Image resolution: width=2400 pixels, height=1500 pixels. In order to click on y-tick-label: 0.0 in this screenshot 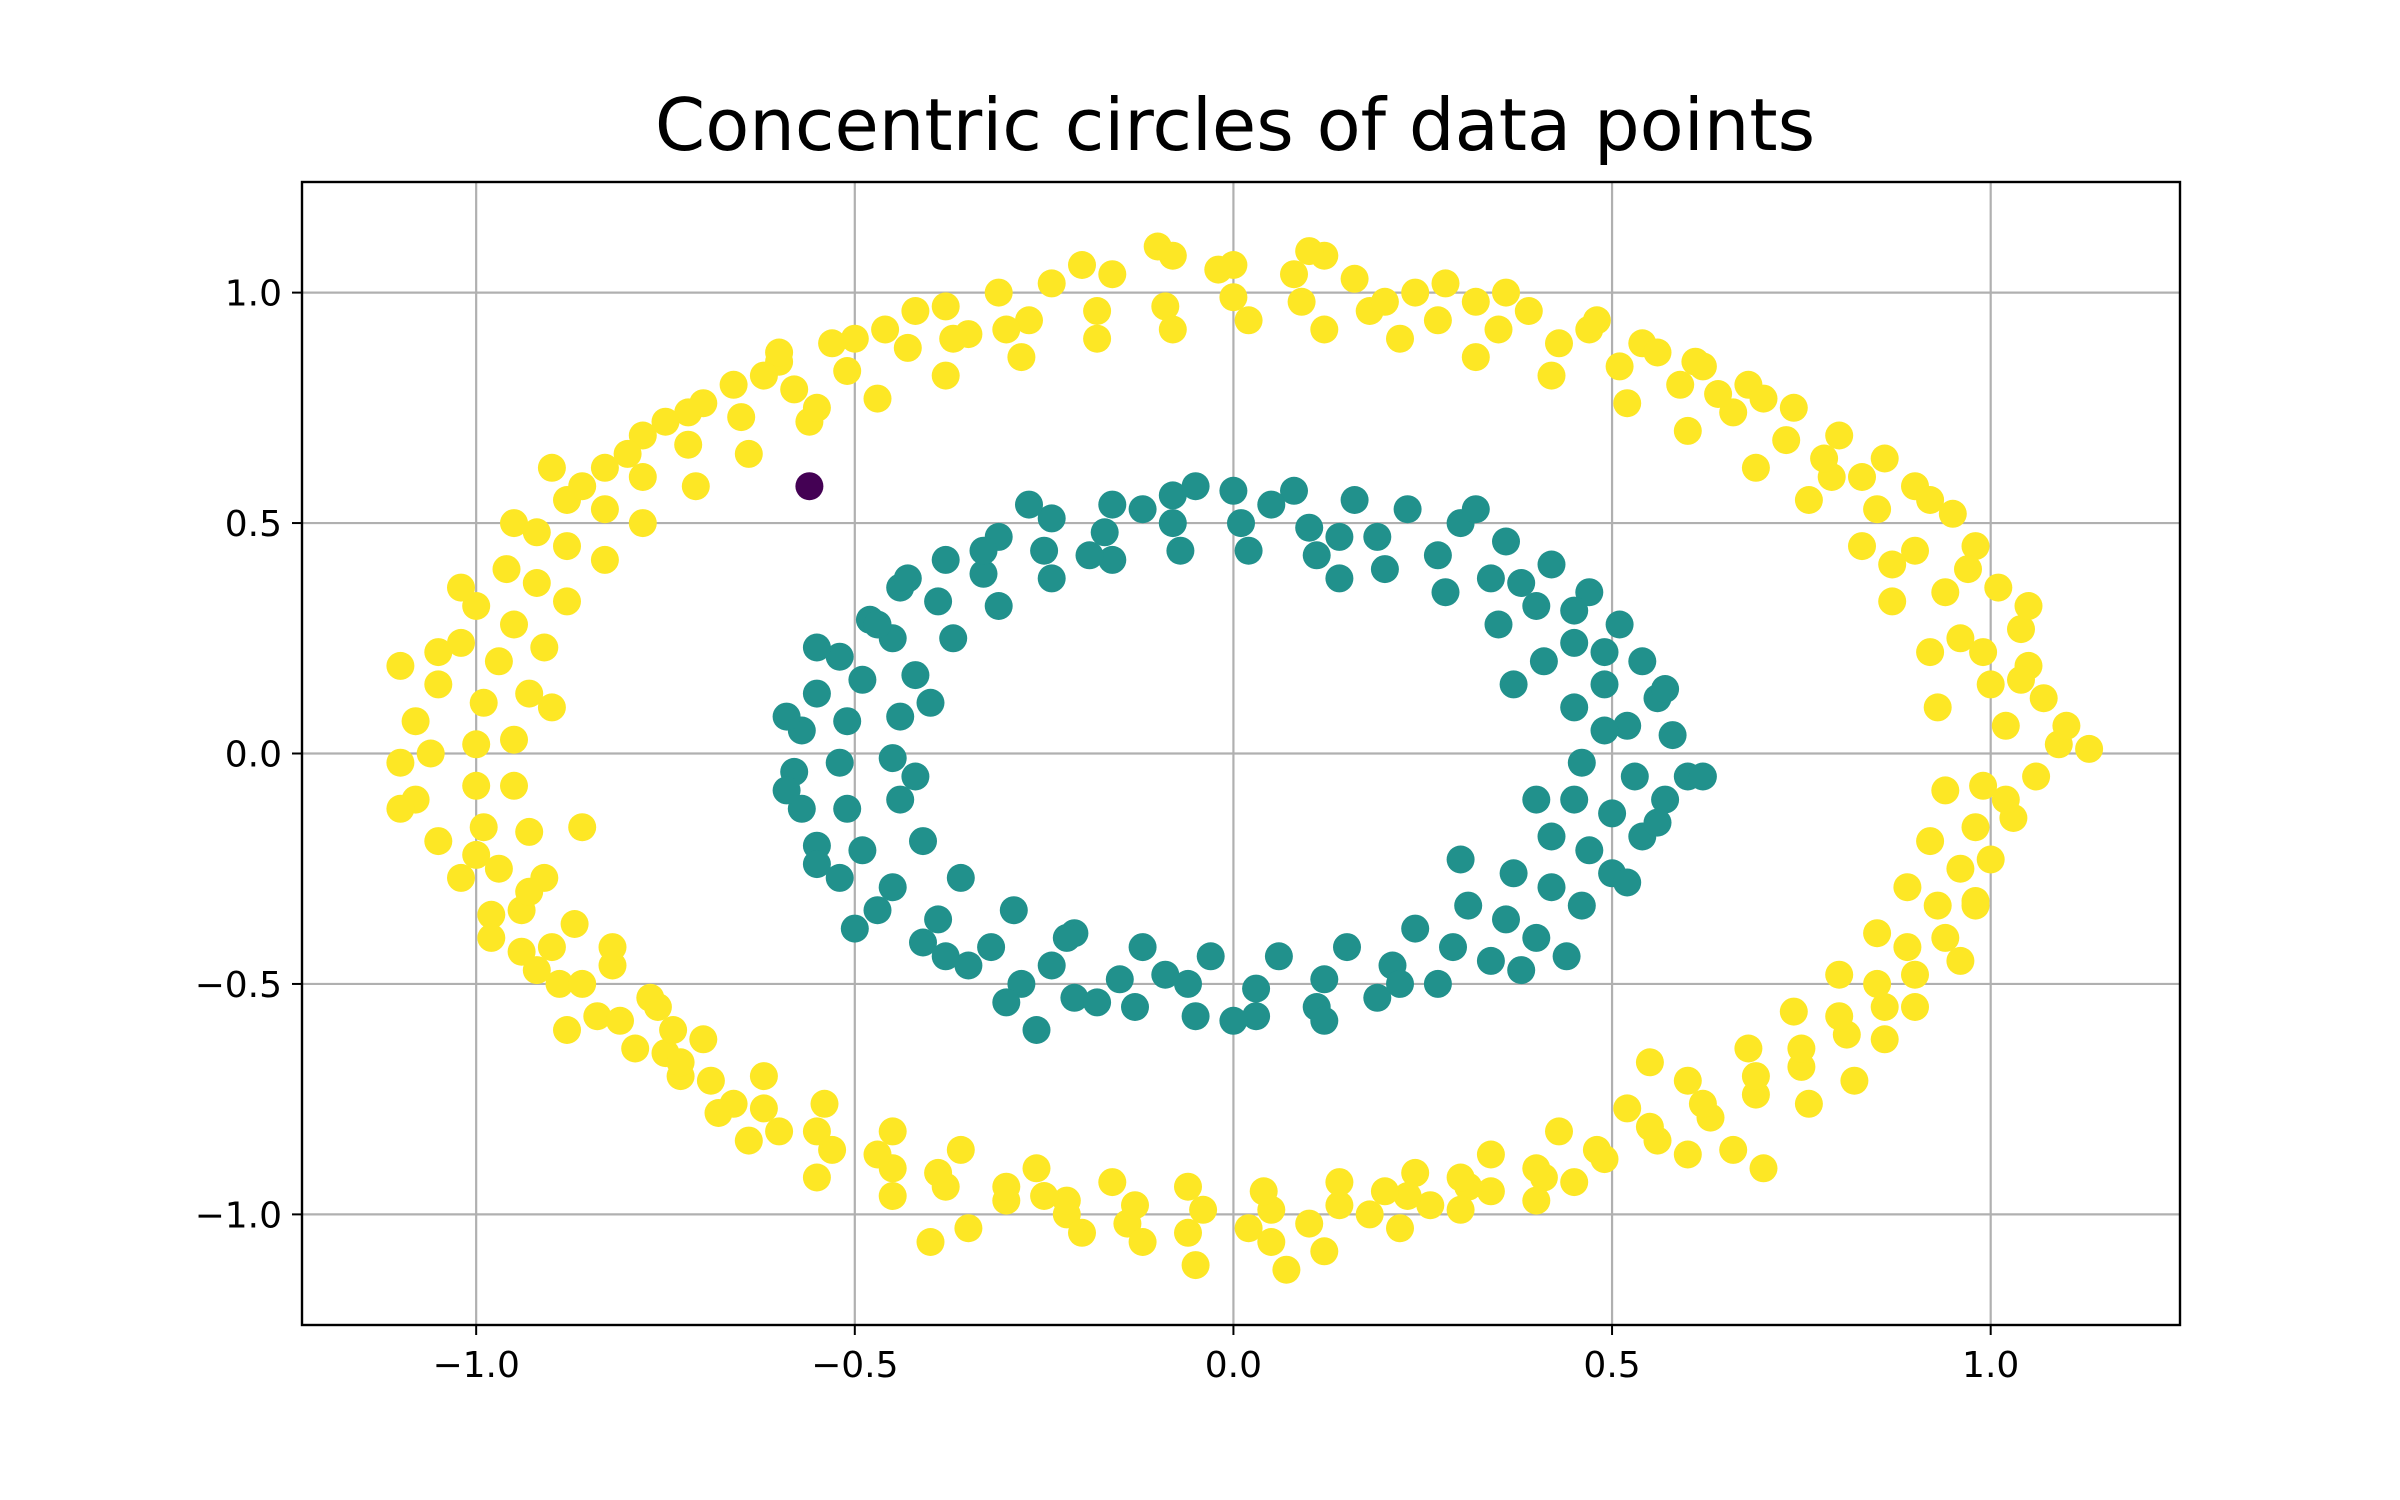, I will do `click(253, 755)`.